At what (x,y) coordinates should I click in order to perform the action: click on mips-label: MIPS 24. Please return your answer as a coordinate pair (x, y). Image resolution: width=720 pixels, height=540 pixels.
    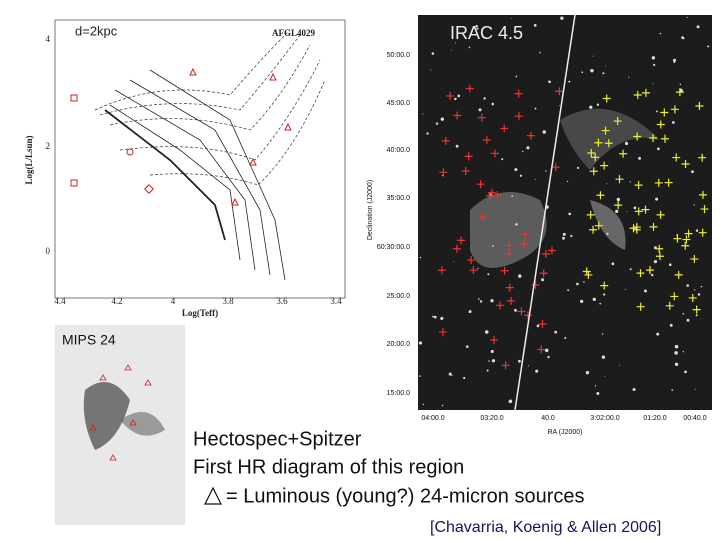
    Looking at the image, I should click on (89, 340).